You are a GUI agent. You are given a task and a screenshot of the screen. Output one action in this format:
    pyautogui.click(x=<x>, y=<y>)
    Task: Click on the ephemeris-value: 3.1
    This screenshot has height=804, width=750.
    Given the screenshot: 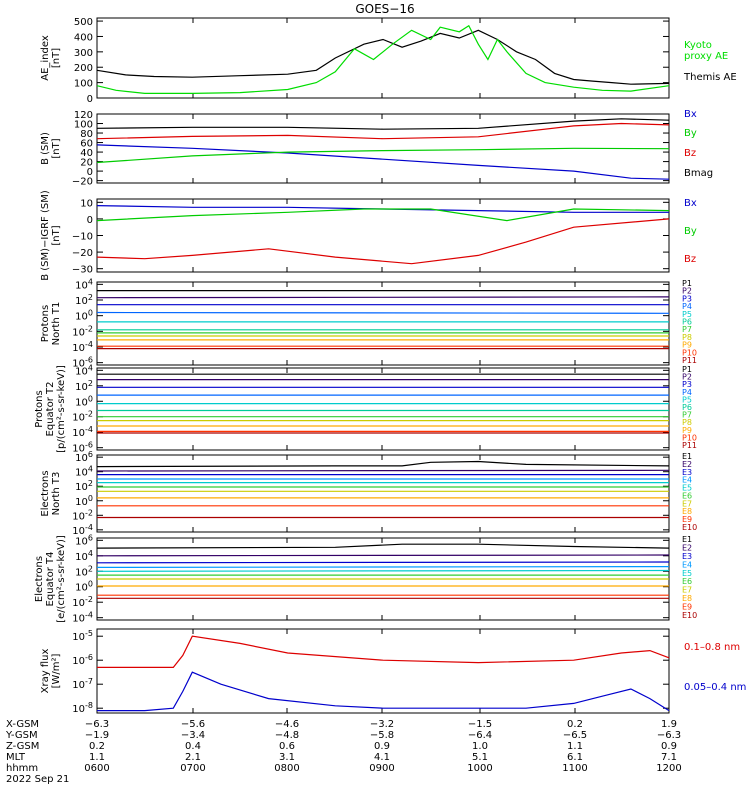 What is the action you would take?
    pyautogui.click(x=287, y=757)
    